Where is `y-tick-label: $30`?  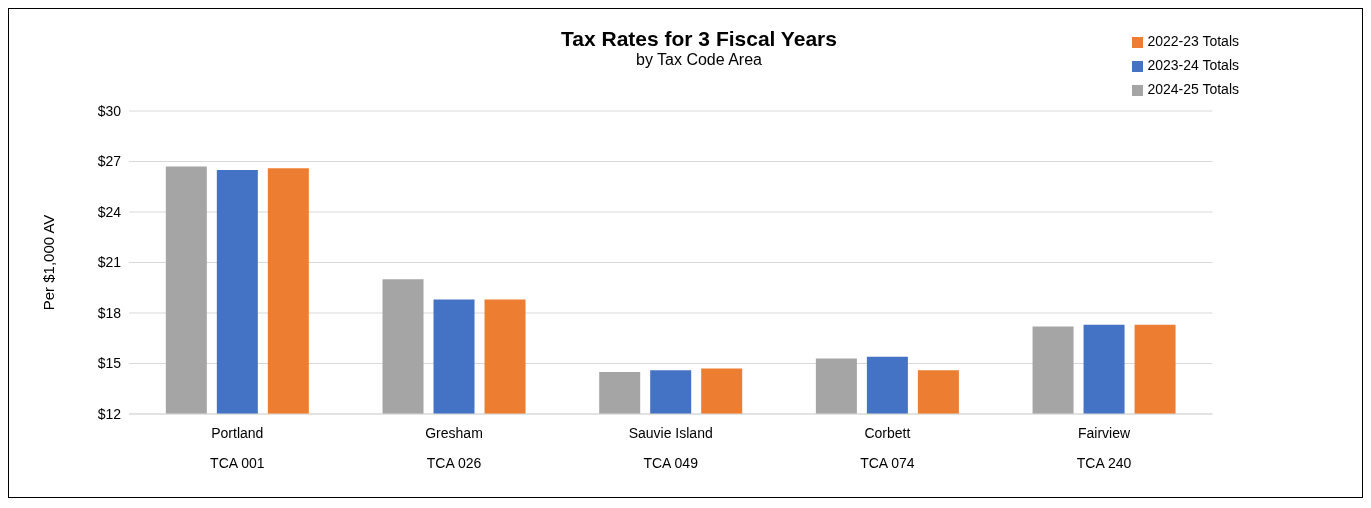 y-tick-label: $30 is located at coordinates (109, 110).